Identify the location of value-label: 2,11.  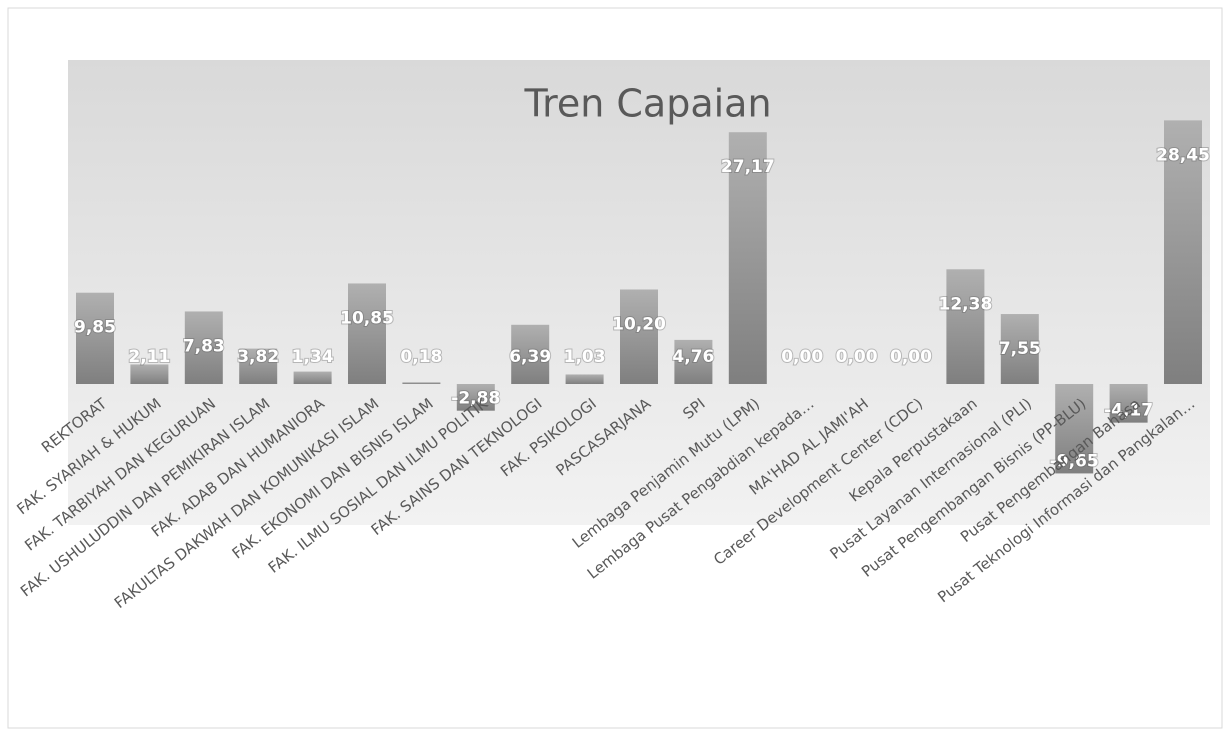
(149, 357).